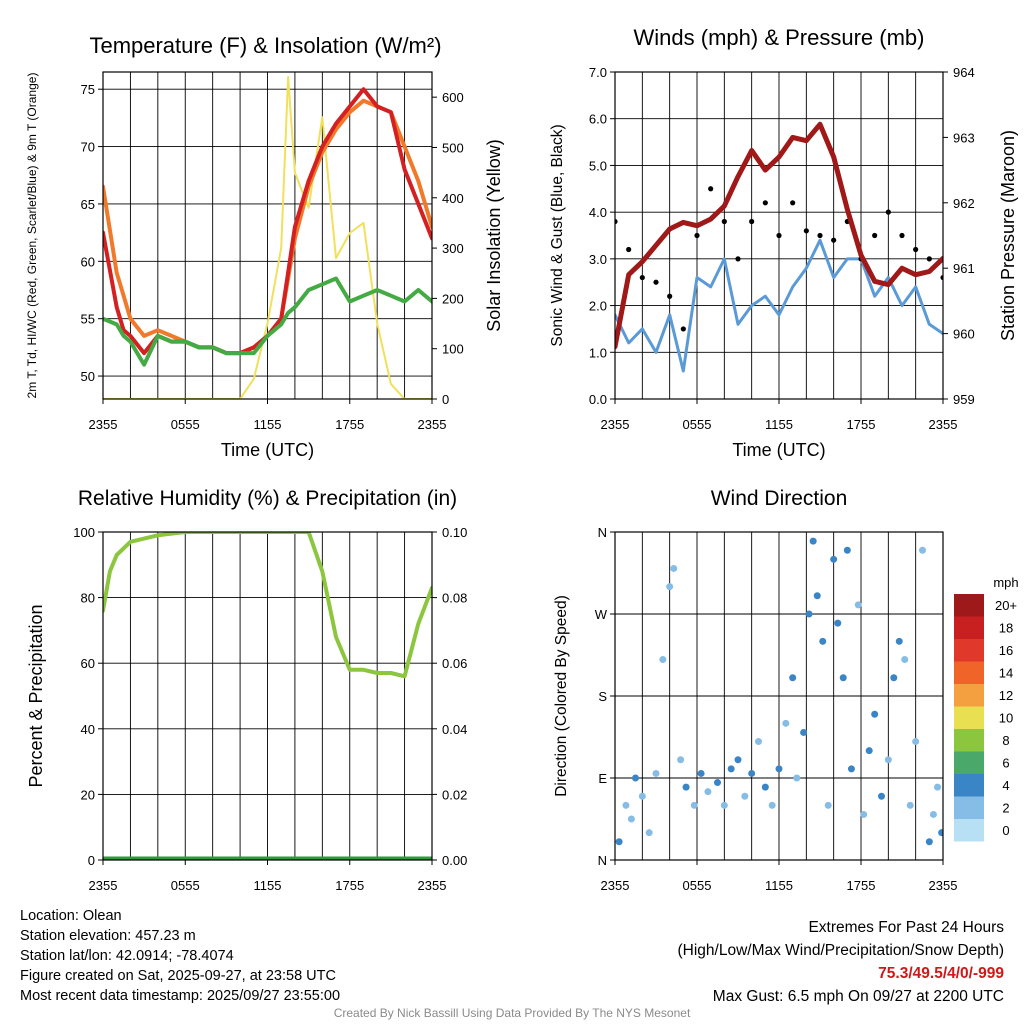 This screenshot has height=1024, width=1024. I want to click on y-tick-label: W, so click(601, 614).